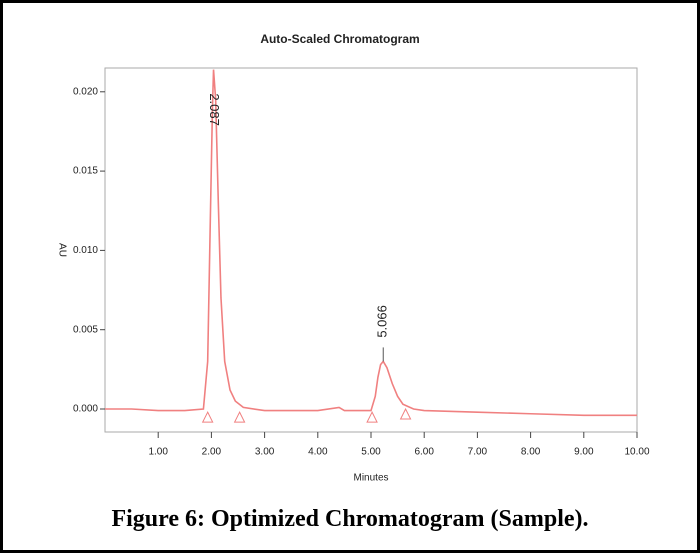 Image resolution: width=700 pixels, height=553 pixels. Describe the element at coordinates (85, 250) in the screenshot. I see `y-tick-label: 0.010` at that location.